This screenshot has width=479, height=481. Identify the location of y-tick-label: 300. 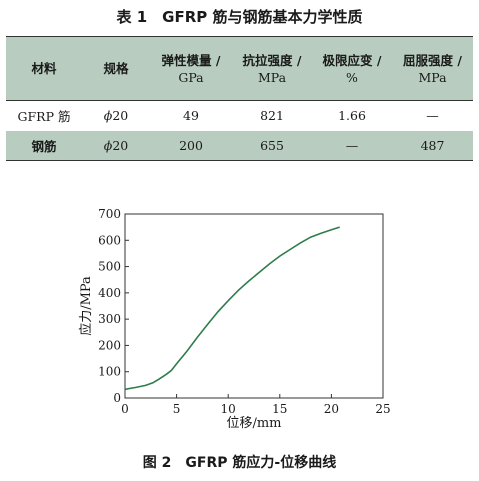
(109, 319).